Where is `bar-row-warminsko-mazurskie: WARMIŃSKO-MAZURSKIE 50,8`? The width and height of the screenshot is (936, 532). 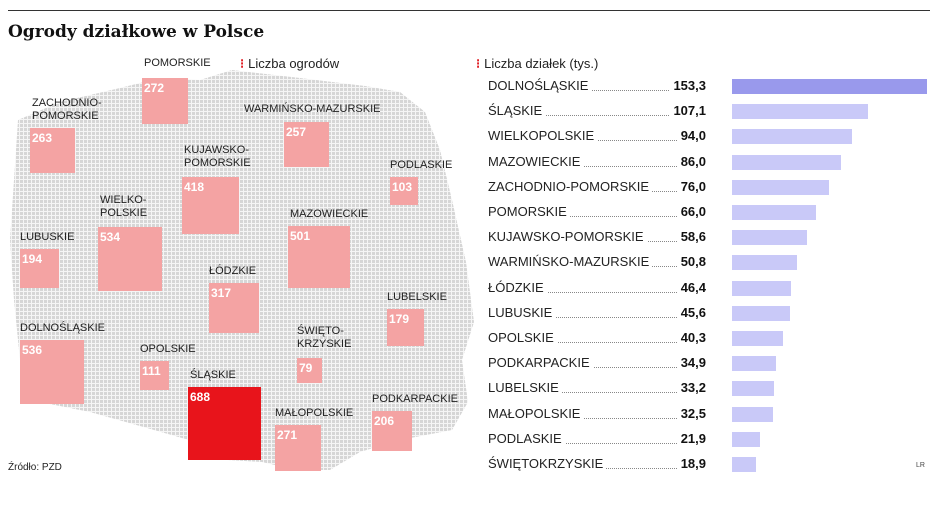 bar-row-warminsko-mazurskie: WARMIŃSKO-MAZURSKIE 50,8 is located at coordinates (708, 262).